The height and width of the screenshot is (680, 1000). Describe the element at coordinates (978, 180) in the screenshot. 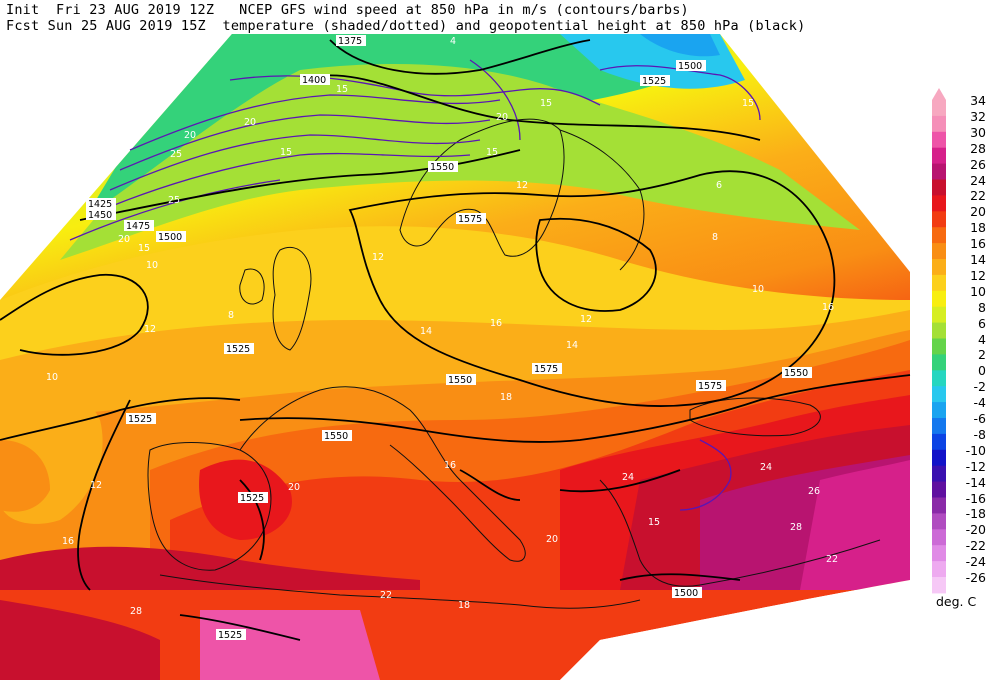

I see `colorbar-tick-label: 24` at that location.